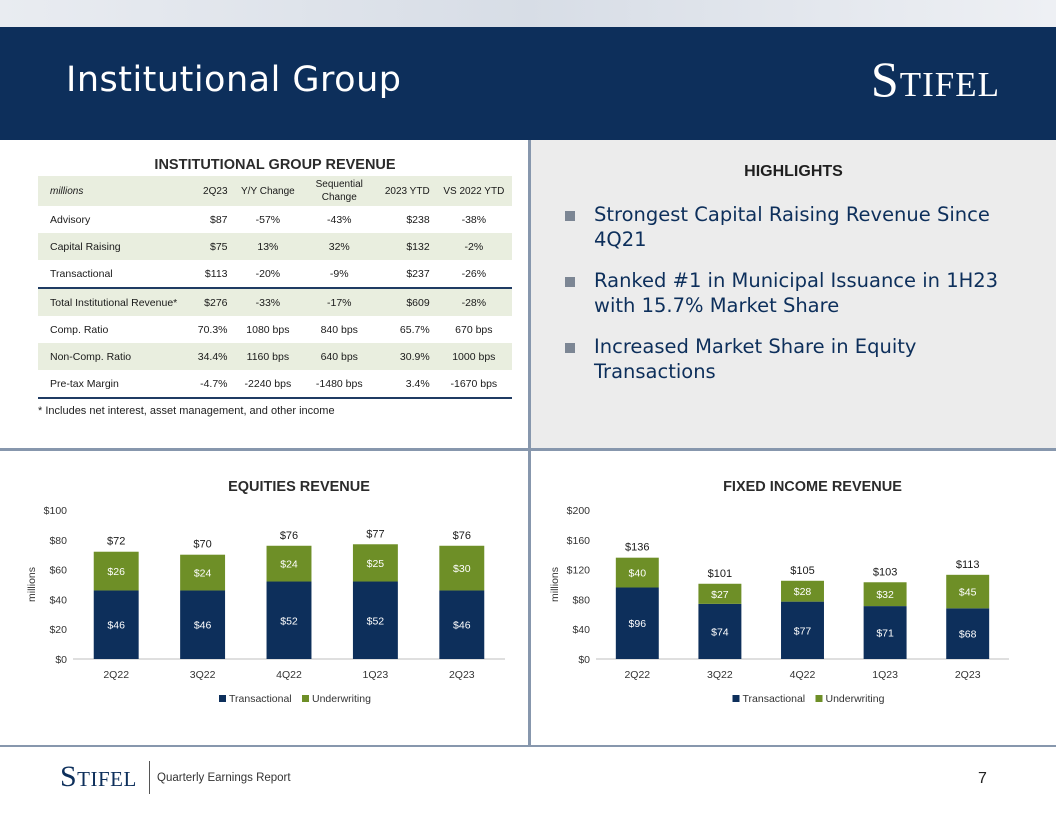 The height and width of the screenshot is (816, 1056). I want to click on table-cell: -2240 bps, so click(268, 384).